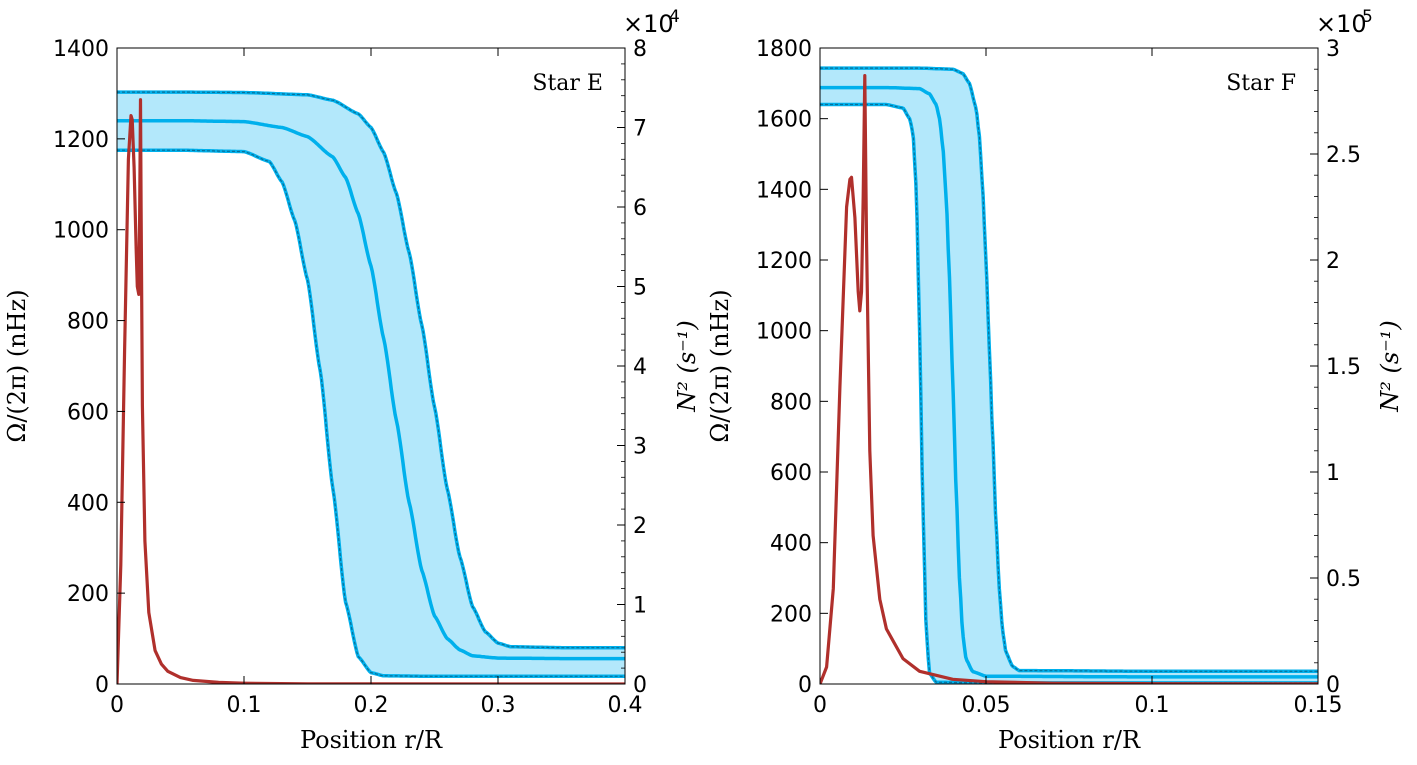  I want to click on panel-annotation: Star F, so click(1261, 83).